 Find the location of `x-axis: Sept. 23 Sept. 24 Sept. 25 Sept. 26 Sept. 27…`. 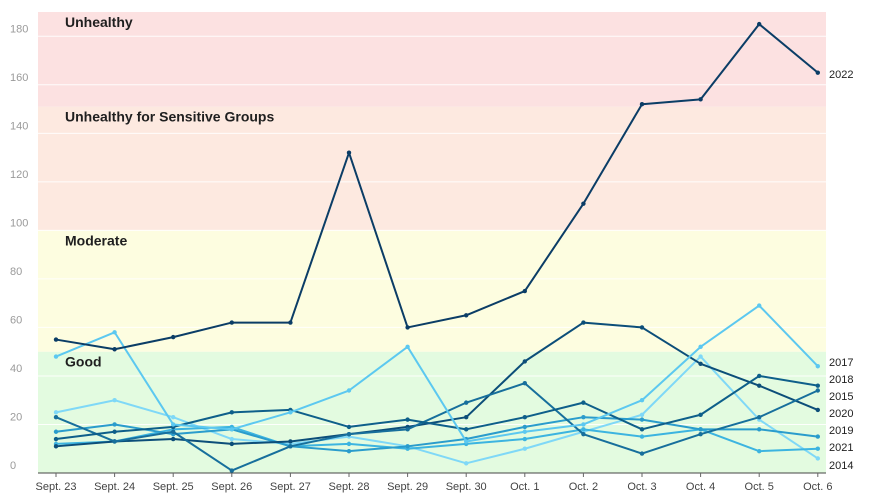

x-axis: Sept. 23 Sept. 24 Sept. 25 Sept. 26 Sept. 27… is located at coordinates (434, 482).